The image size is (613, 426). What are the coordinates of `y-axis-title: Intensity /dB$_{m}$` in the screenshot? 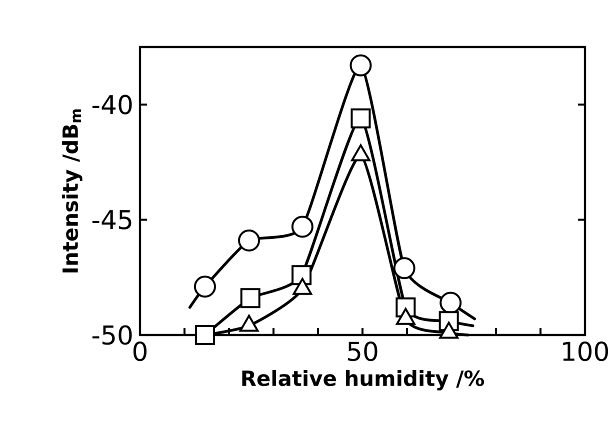 It's located at (72, 190).